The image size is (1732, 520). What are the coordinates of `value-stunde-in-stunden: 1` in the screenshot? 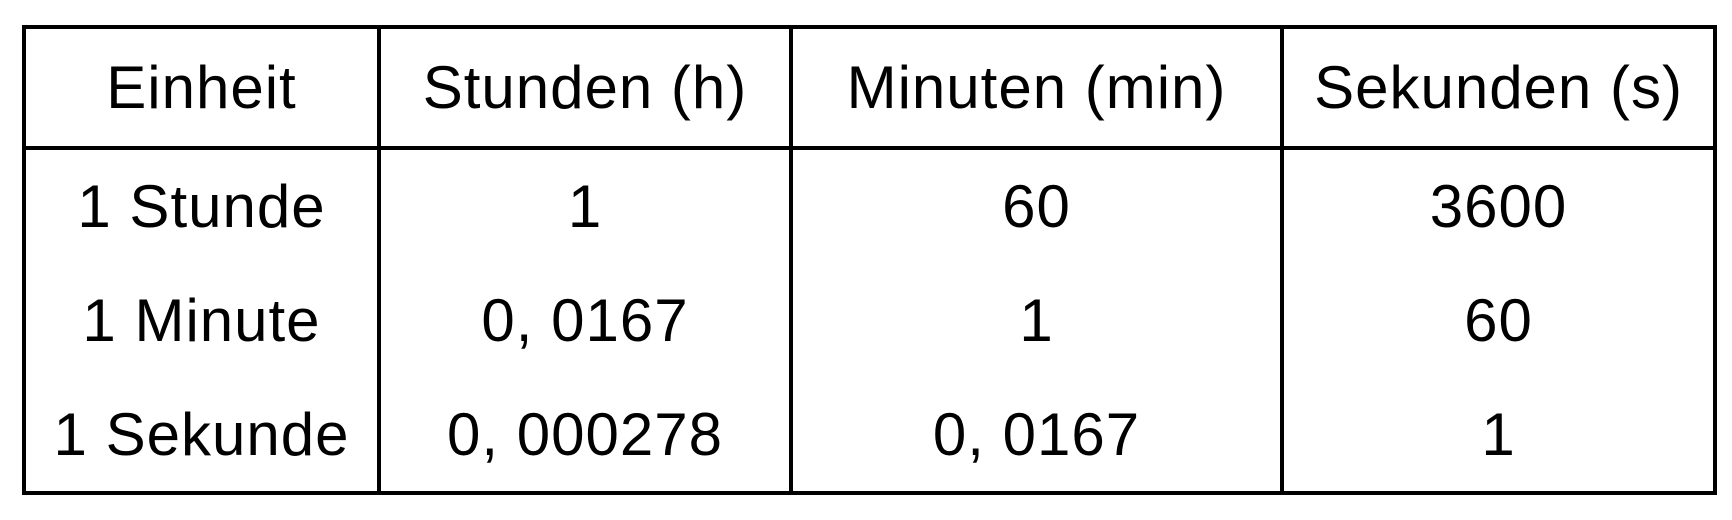 It's located at (584, 205).